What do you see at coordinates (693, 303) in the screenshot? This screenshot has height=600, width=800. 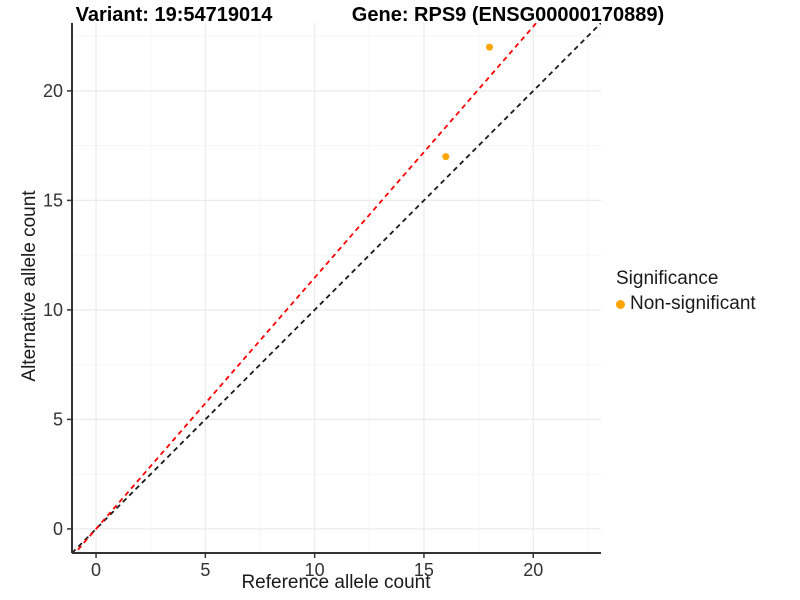 I see `legend-item-label: Non-significant` at bounding box center [693, 303].